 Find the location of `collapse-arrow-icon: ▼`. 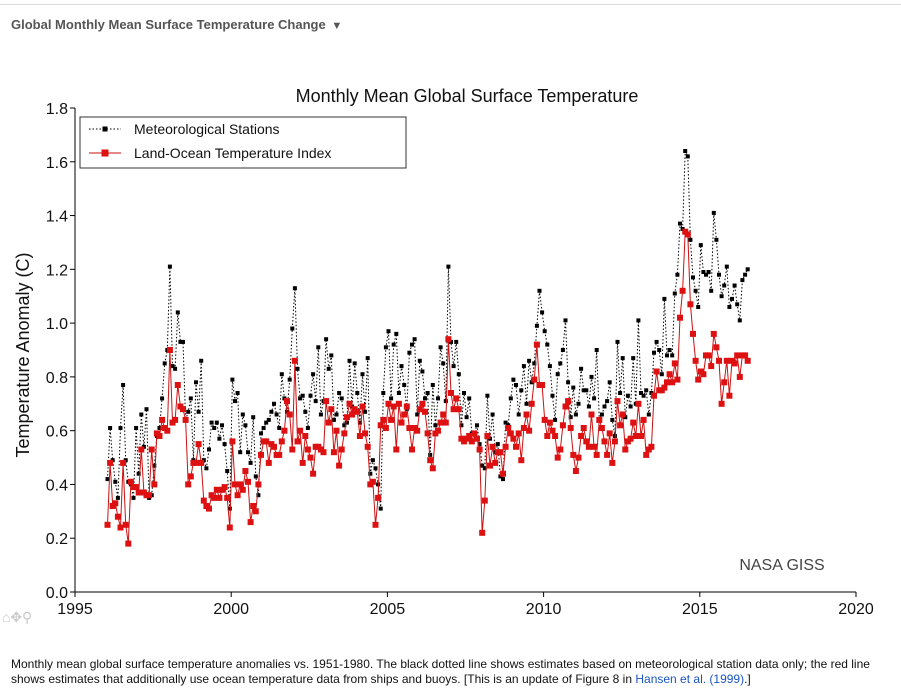

collapse-arrow-icon: ▼ is located at coordinates (337, 26).